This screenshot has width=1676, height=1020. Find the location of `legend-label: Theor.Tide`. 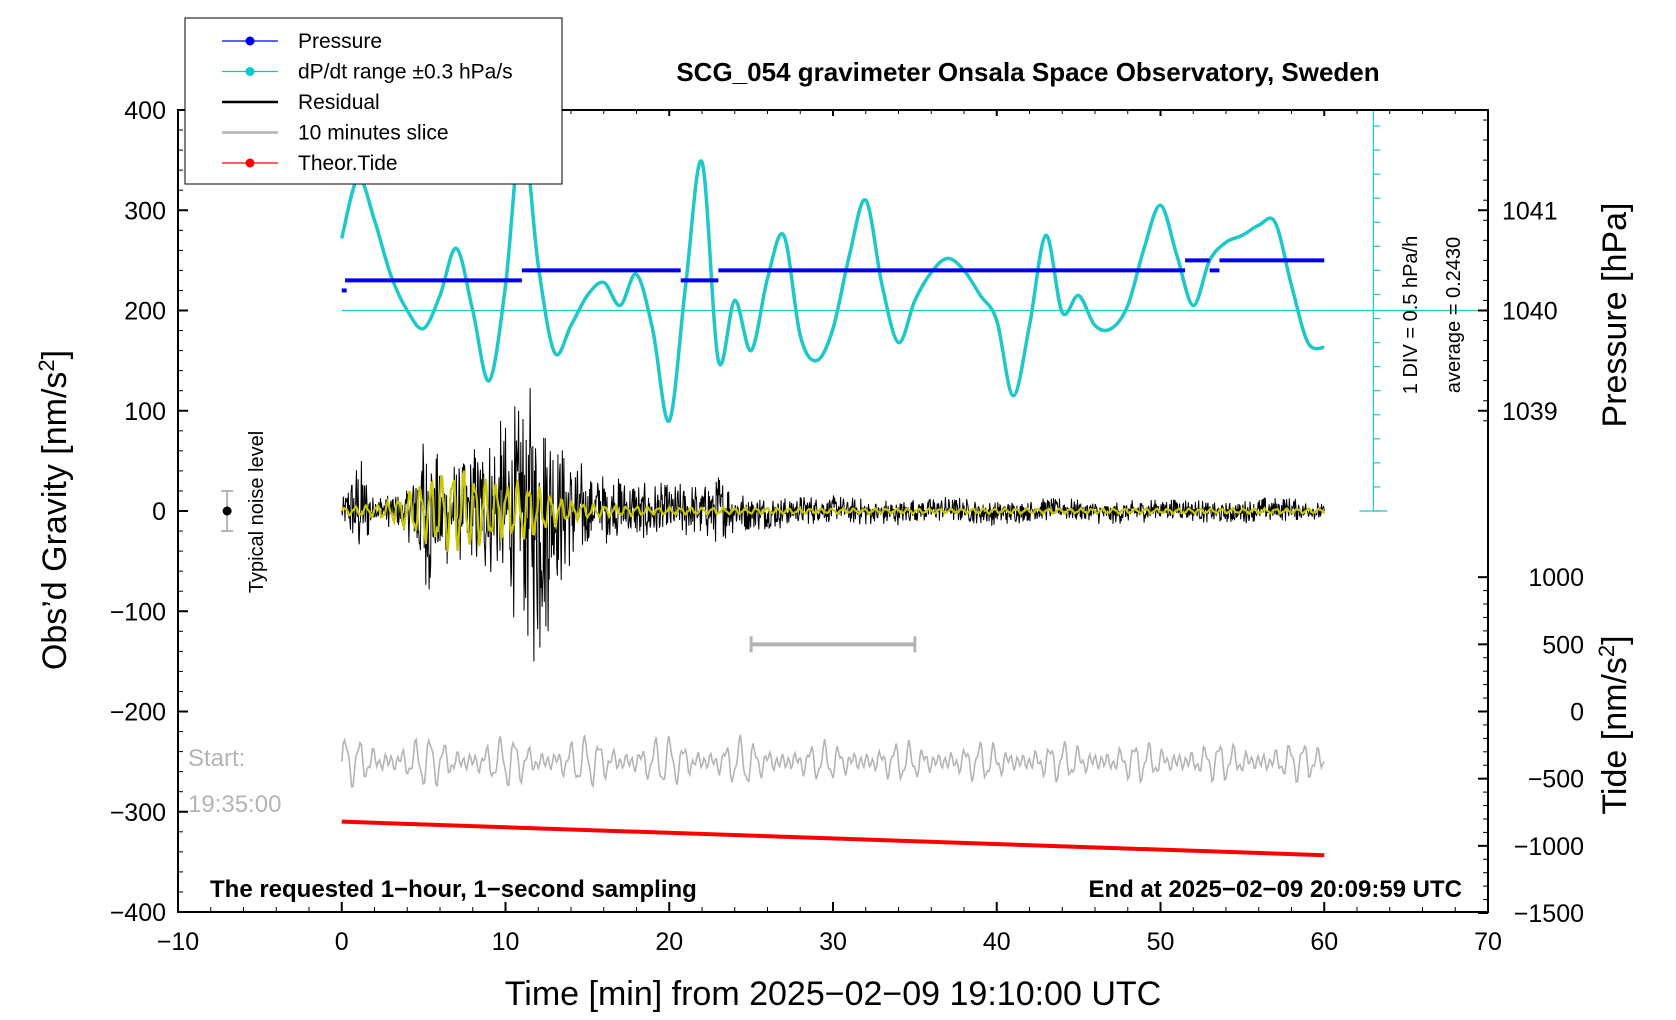

legend-label: Theor.Tide is located at coordinates (348, 163).